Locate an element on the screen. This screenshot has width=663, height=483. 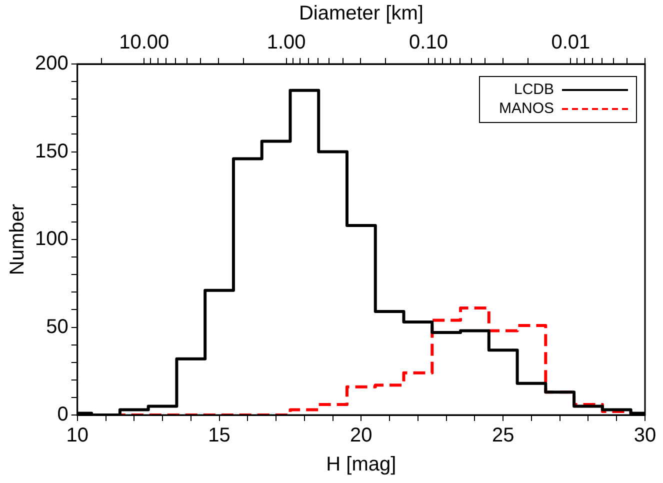
x2-tick-label: 10.00 is located at coordinates (144, 43).